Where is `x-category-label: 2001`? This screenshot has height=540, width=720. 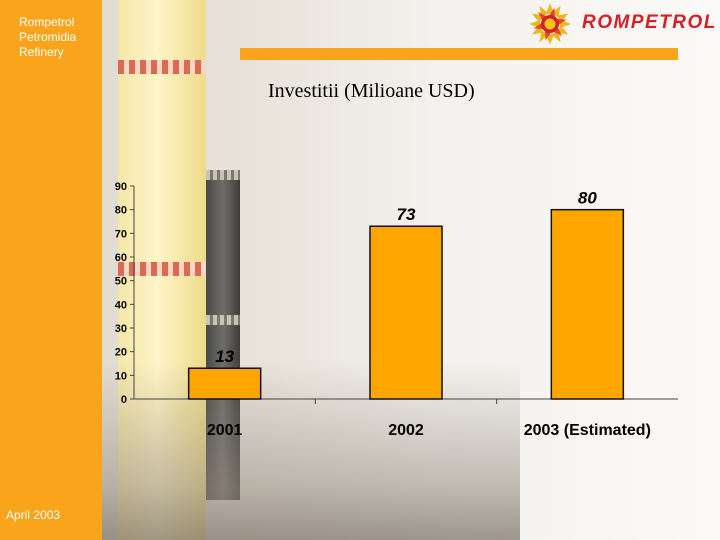
x-category-label: 2001 is located at coordinates (225, 430).